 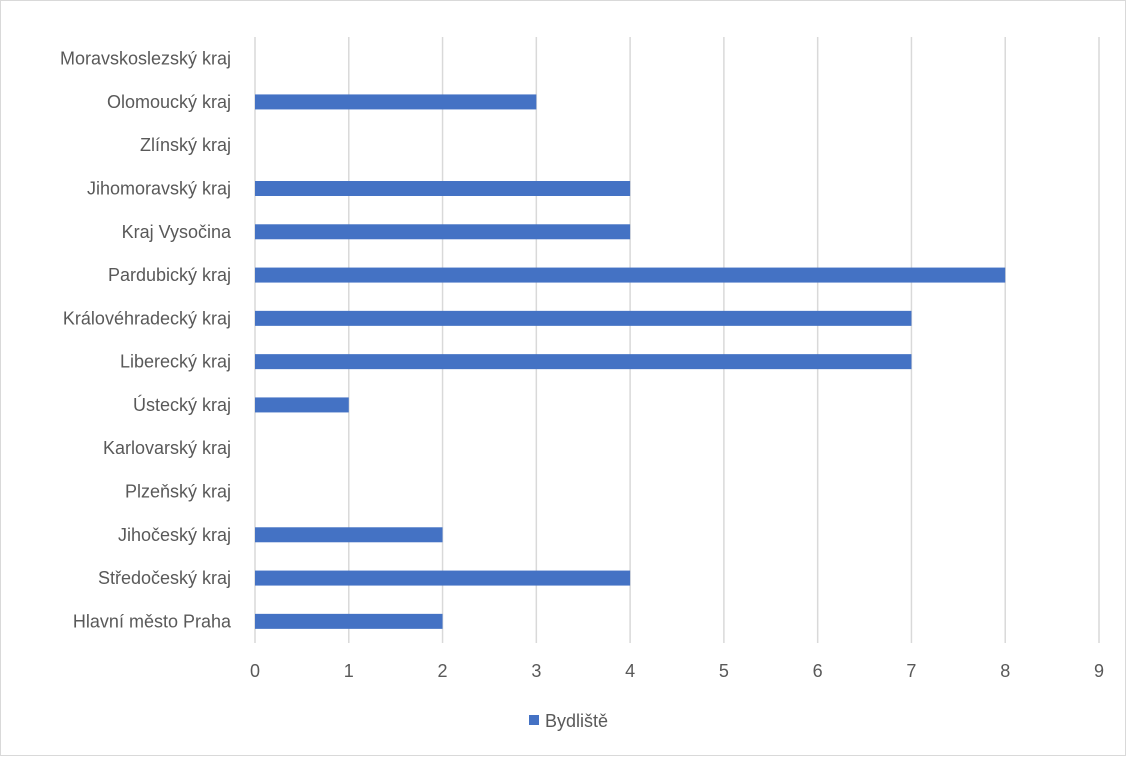 I want to click on legend: Bydliště, so click(x=568, y=721).